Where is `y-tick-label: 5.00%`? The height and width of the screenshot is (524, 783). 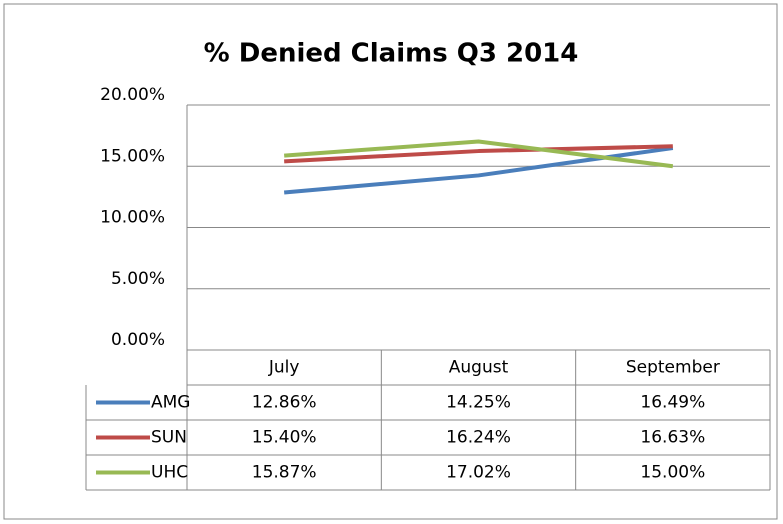 y-tick-label: 5.00% is located at coordinates (138, 279).